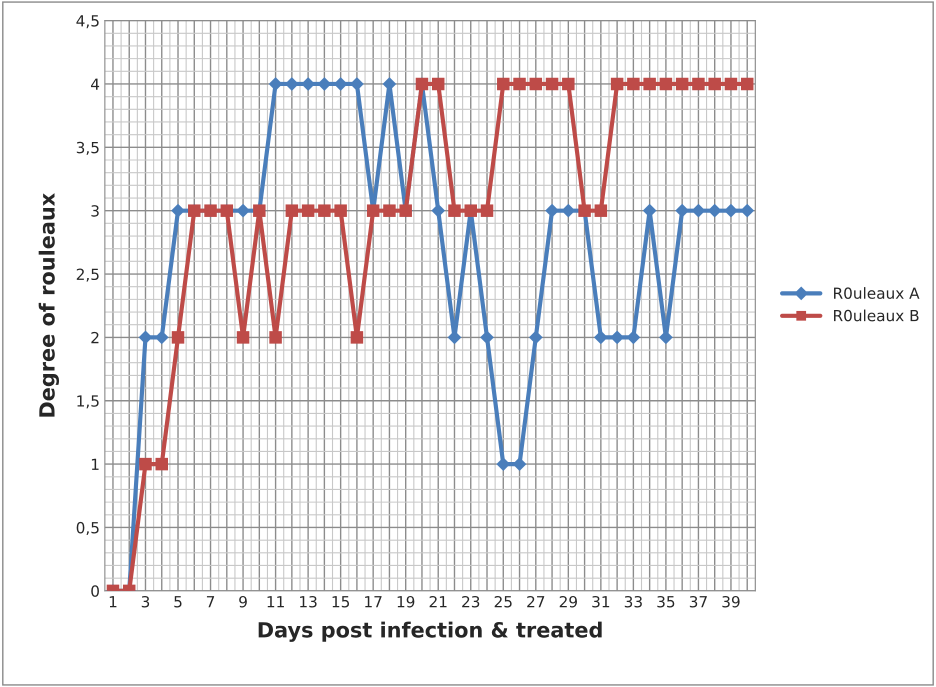 This screenshot has height=687, width=936. What do you see at coordinates (308, 602) in the screenshot?
I see `x-tick-label: 13` at bounding box center [308, 602].